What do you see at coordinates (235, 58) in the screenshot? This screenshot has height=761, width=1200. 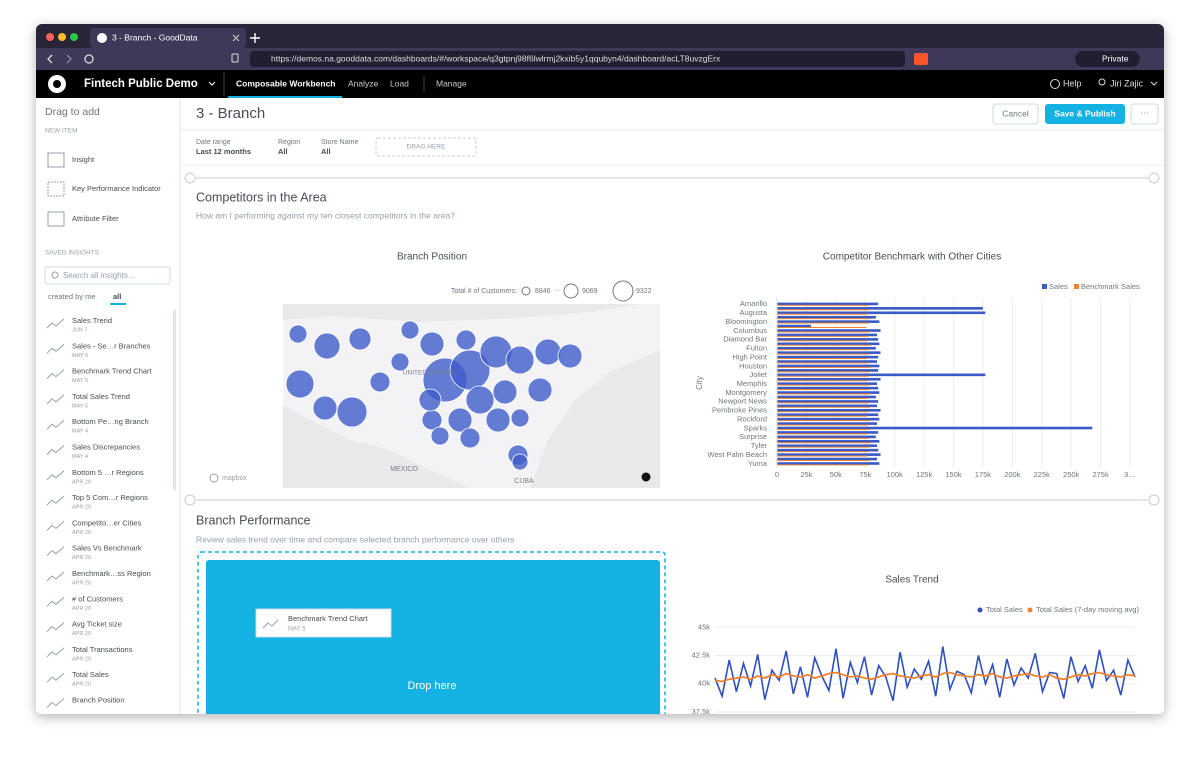 I see `bookmark` at bounding box center [235, 58].